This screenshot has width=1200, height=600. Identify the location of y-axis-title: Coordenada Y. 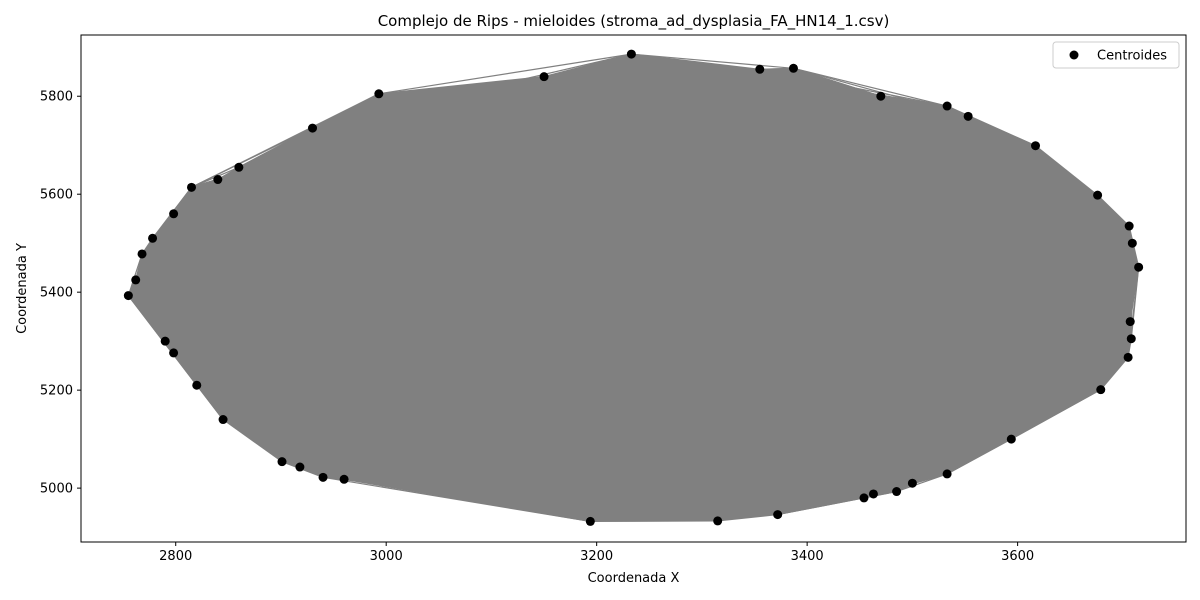
(22, 288).